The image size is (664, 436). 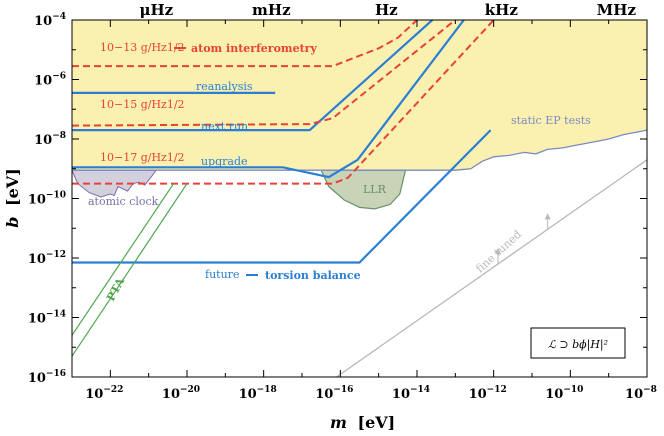 I want to click on x-tick-label: 10−12, so click(x=488, y=393).